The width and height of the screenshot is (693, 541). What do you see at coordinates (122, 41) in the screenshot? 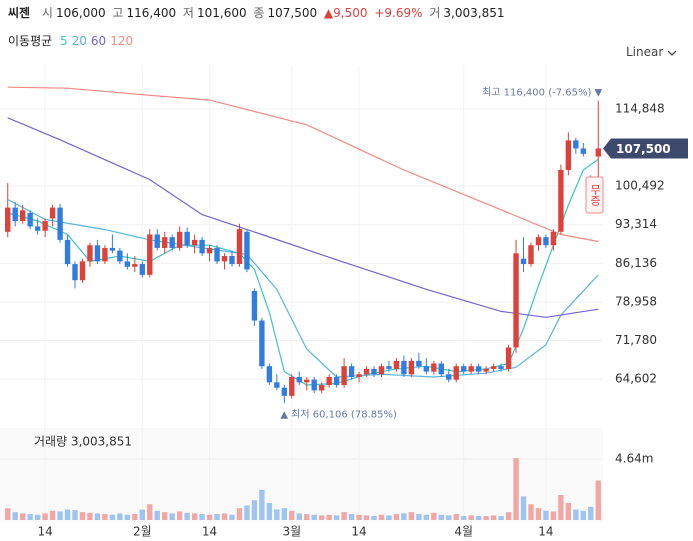
I see `ma-legend-entry: 120` at bounding box center [122, 41].